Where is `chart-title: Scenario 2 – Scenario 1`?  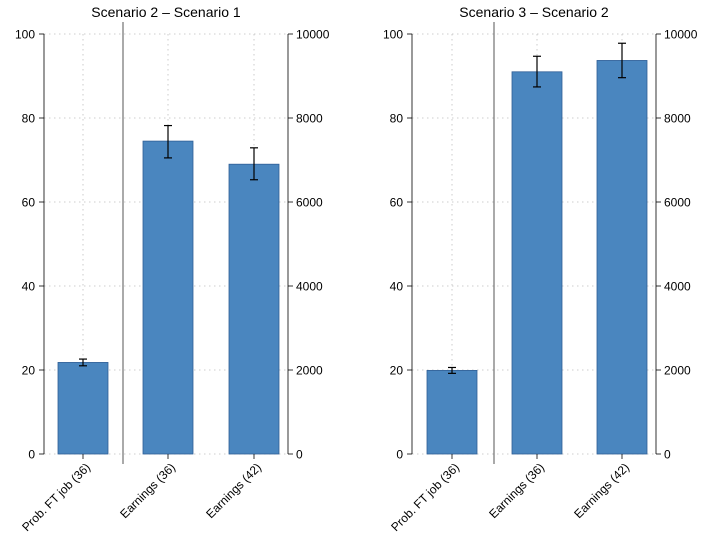 chart-title: Scenario 2 – Scenario 1 is located at coordinates (166, 12).